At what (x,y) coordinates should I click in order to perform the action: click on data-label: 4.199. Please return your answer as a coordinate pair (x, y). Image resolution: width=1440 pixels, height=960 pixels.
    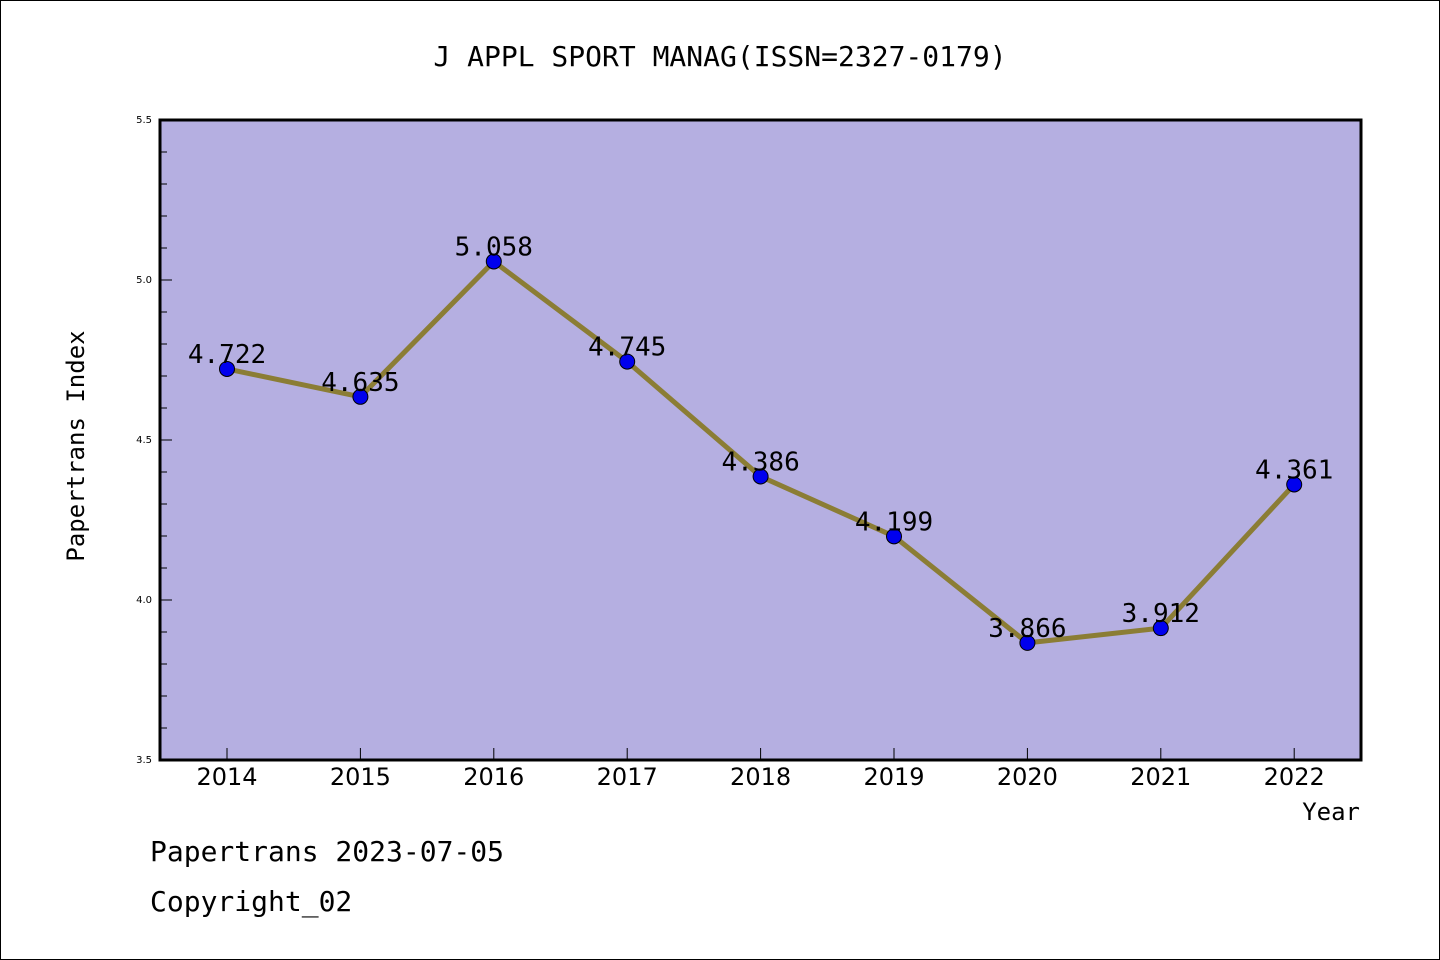
    Looking at the image, I should click on (894, 522).